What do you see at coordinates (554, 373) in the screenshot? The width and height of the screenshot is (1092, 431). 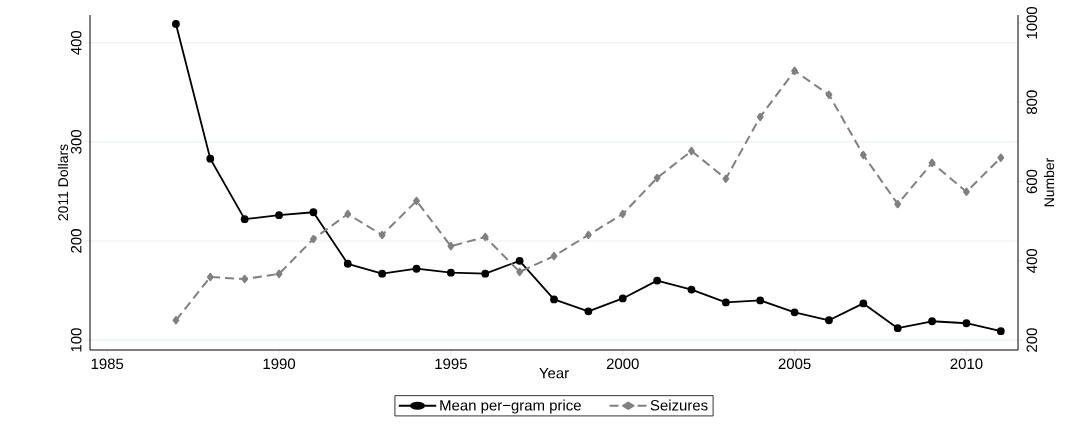 I see `x-axis-title: Year` at bounding box center [554, 373].